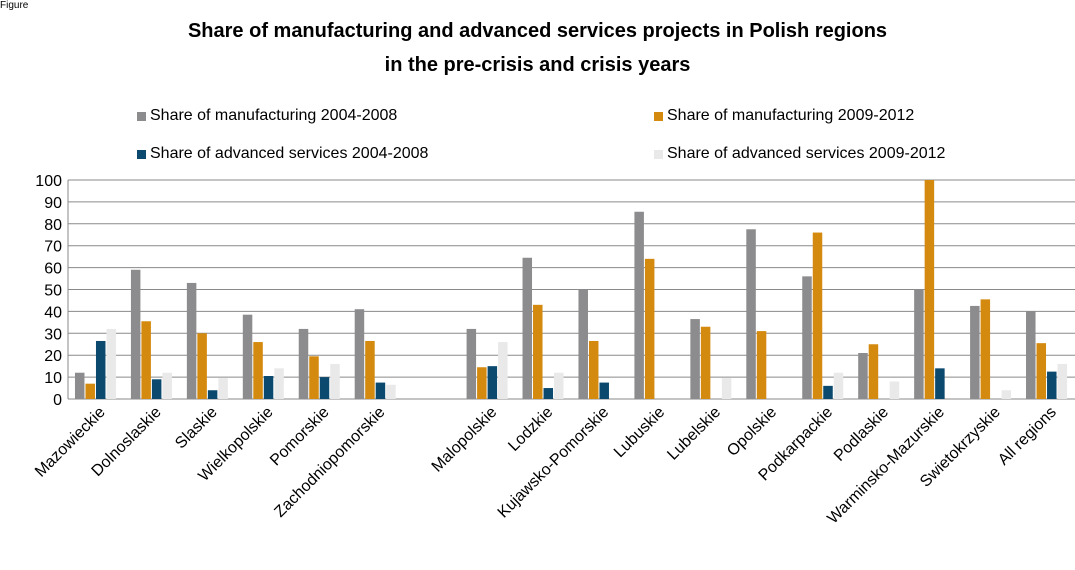 The height and width of the screenshot is (570, 1075). What do you see at coordinates (465, 440) in the screenshot?
I see `x-tick-label: Malopolskie` at bounding box center [465, 440].